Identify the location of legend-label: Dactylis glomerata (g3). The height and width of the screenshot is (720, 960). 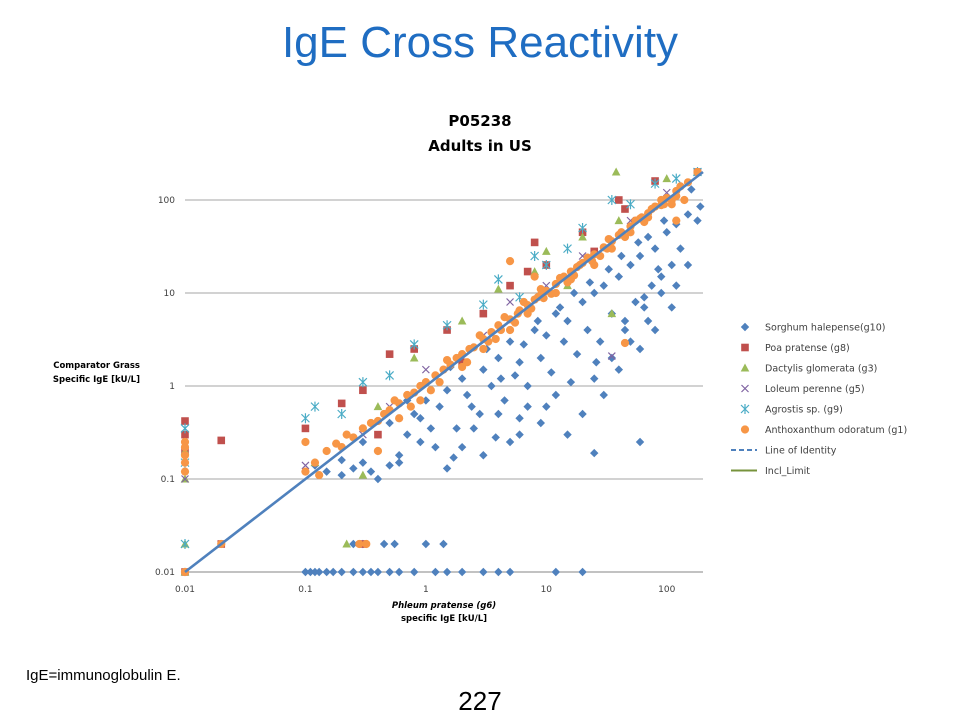
(821, 369).